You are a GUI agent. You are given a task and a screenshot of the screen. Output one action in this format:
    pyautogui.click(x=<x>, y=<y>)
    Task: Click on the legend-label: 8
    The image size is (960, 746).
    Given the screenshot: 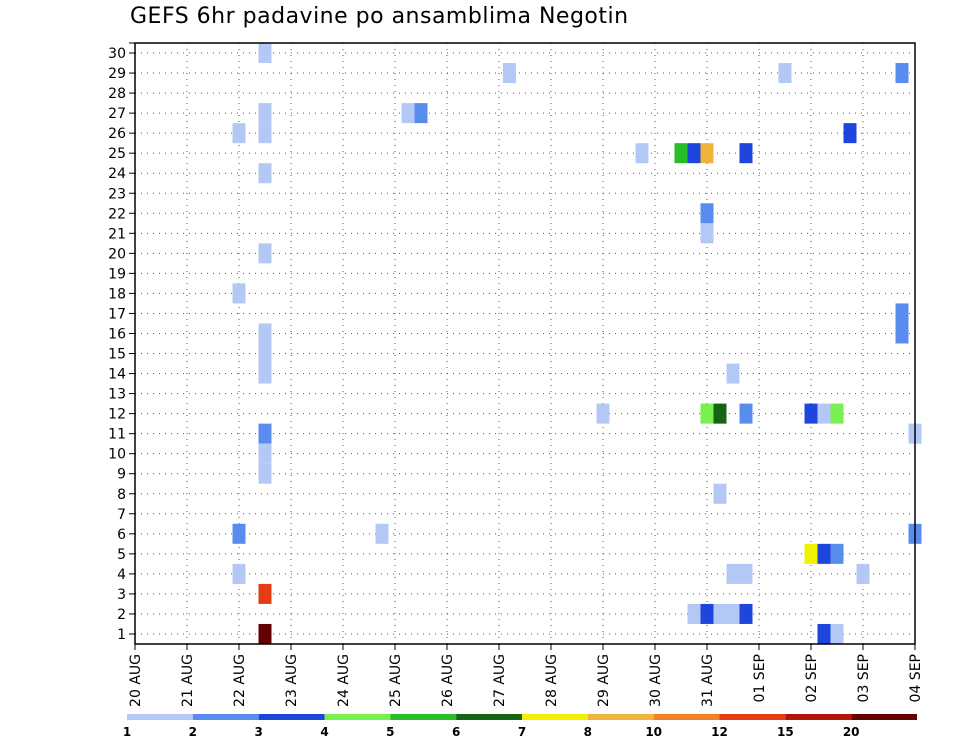 What is the action you would take?
    pyautogui.click(x=588, y=732)
    